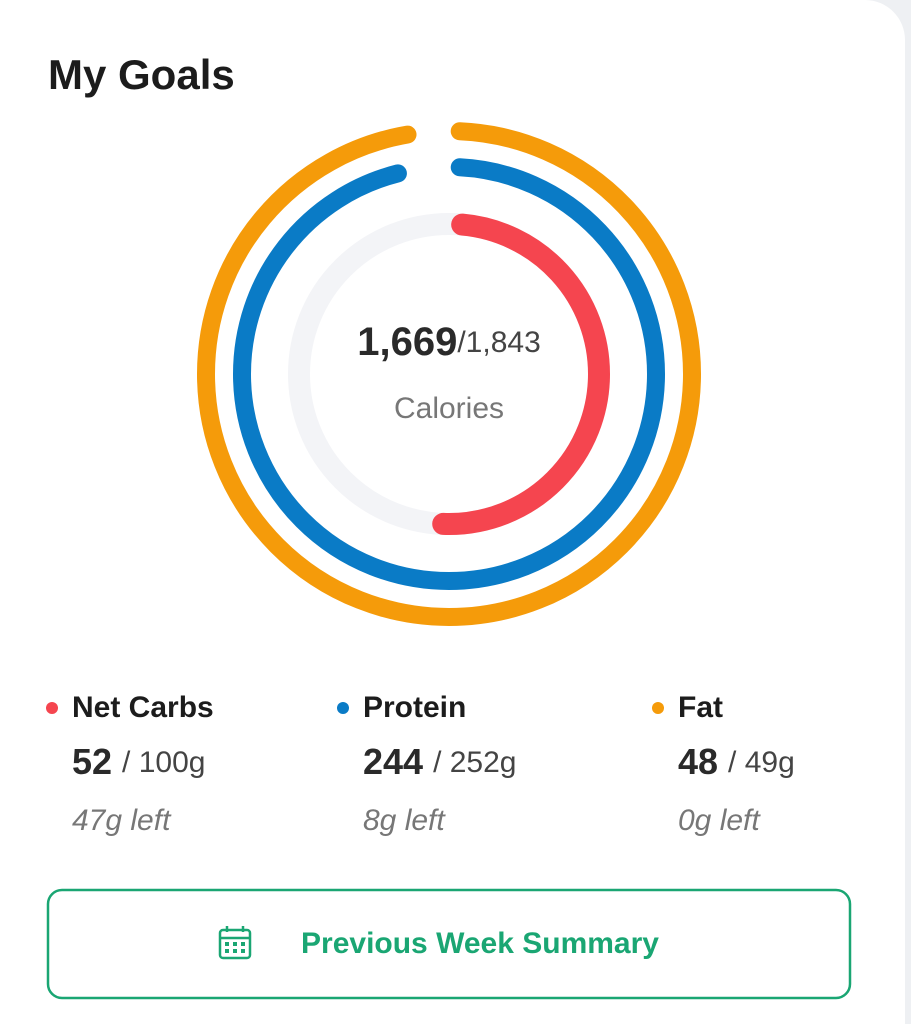  What do you see at coordinates (235, 943) in the screenshot?
I see `calendar-icon` at bounding box center [235, 943].